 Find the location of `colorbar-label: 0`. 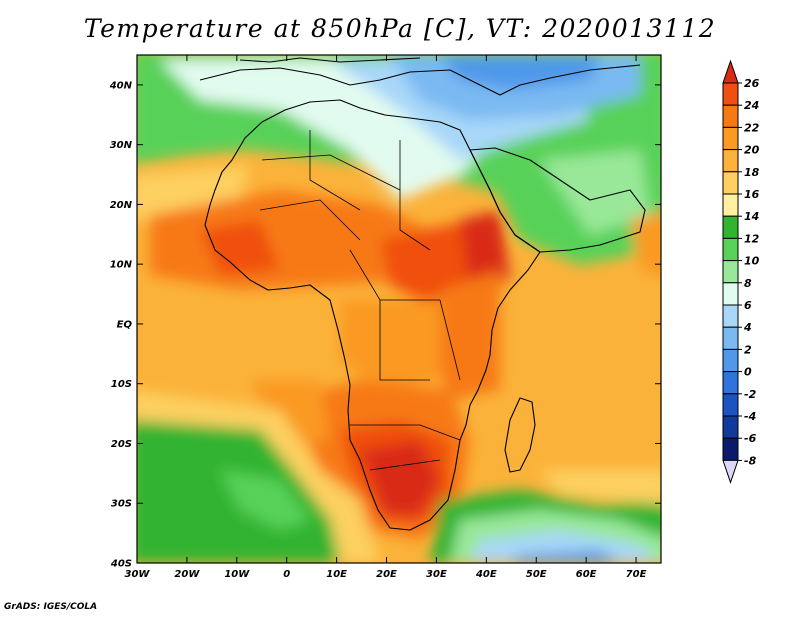

colorbar-label: 0 is located at coordinates (748, 372).